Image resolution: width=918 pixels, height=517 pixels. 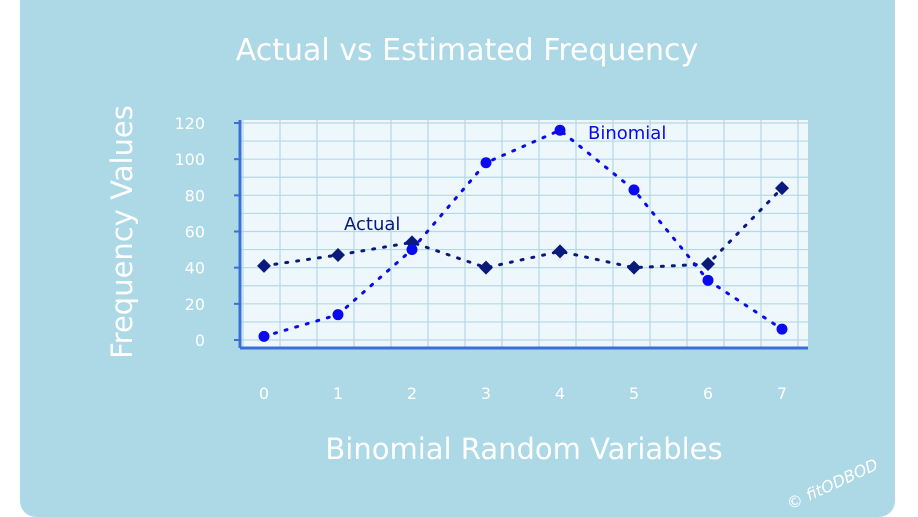 What do you see at coordinates (189, 159) in the screenshot?
I see `y-tick-label: 100` at bounding box center [189, 159].